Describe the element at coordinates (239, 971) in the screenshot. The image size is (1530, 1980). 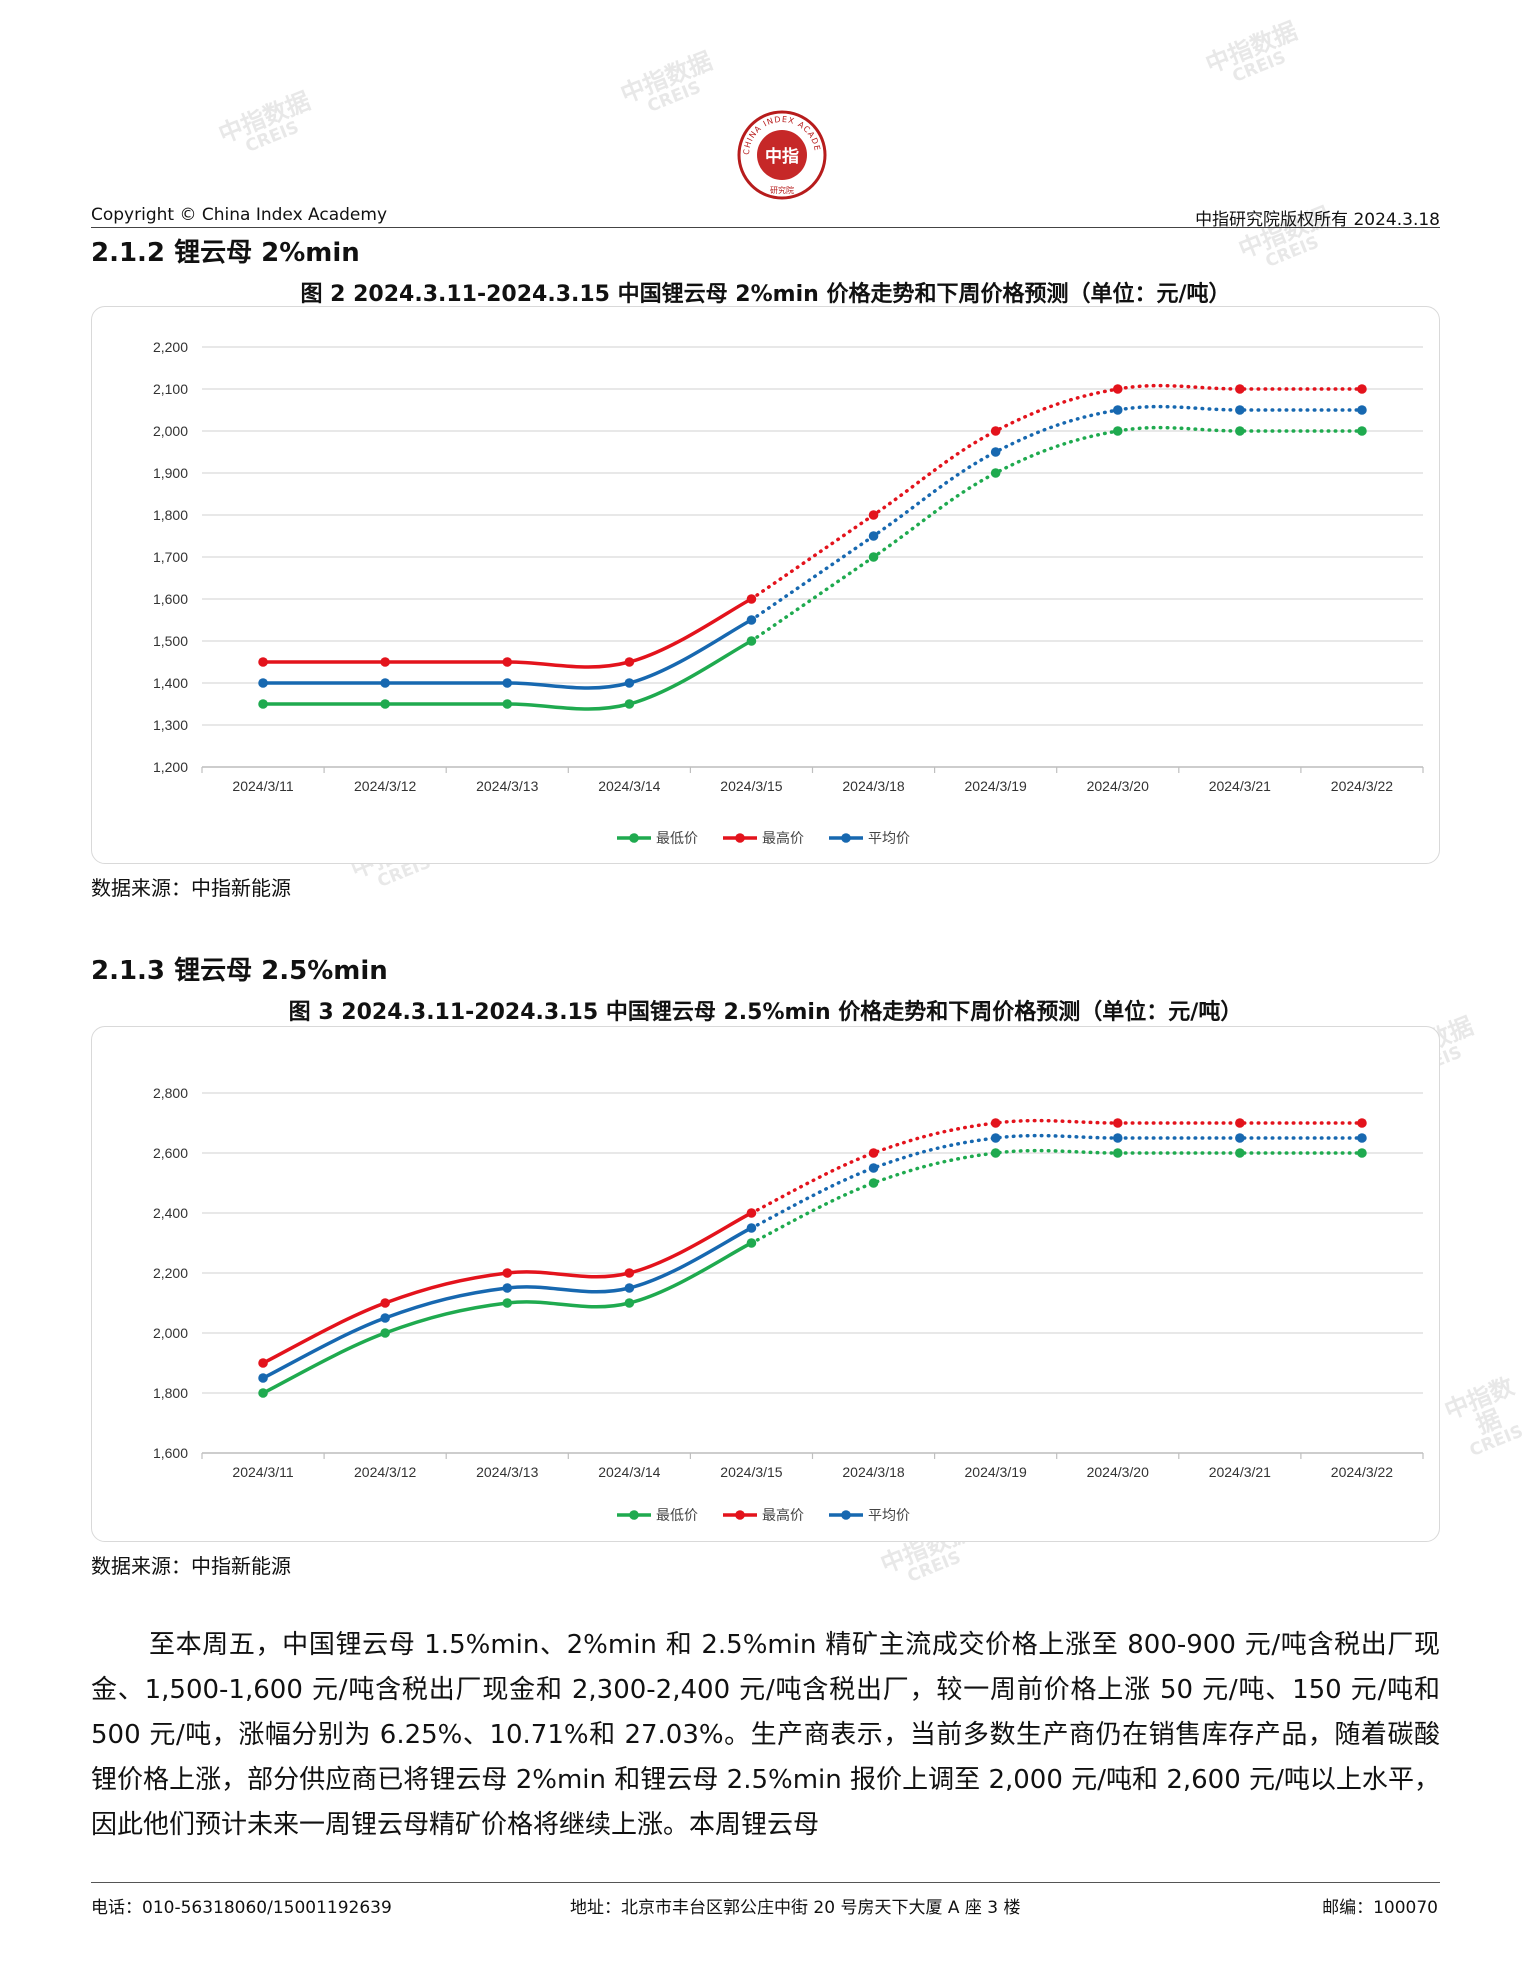
I see `section-title-2-1-3: 2.1.3 锂云母 2.5%min` at that location.